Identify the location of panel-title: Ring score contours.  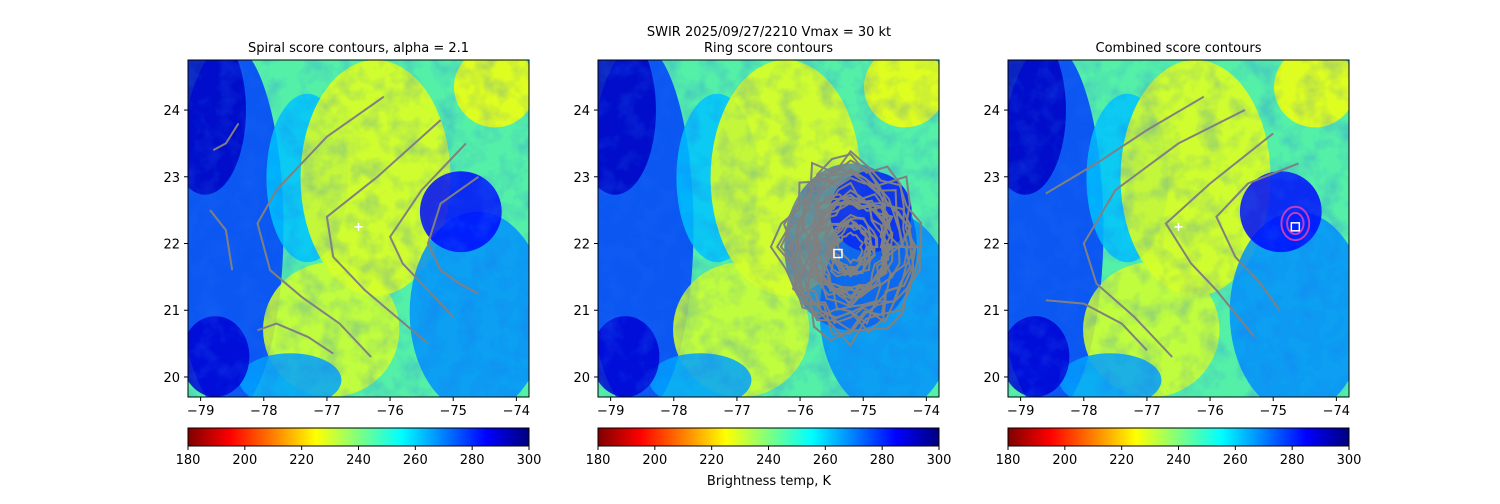
(768, 48).